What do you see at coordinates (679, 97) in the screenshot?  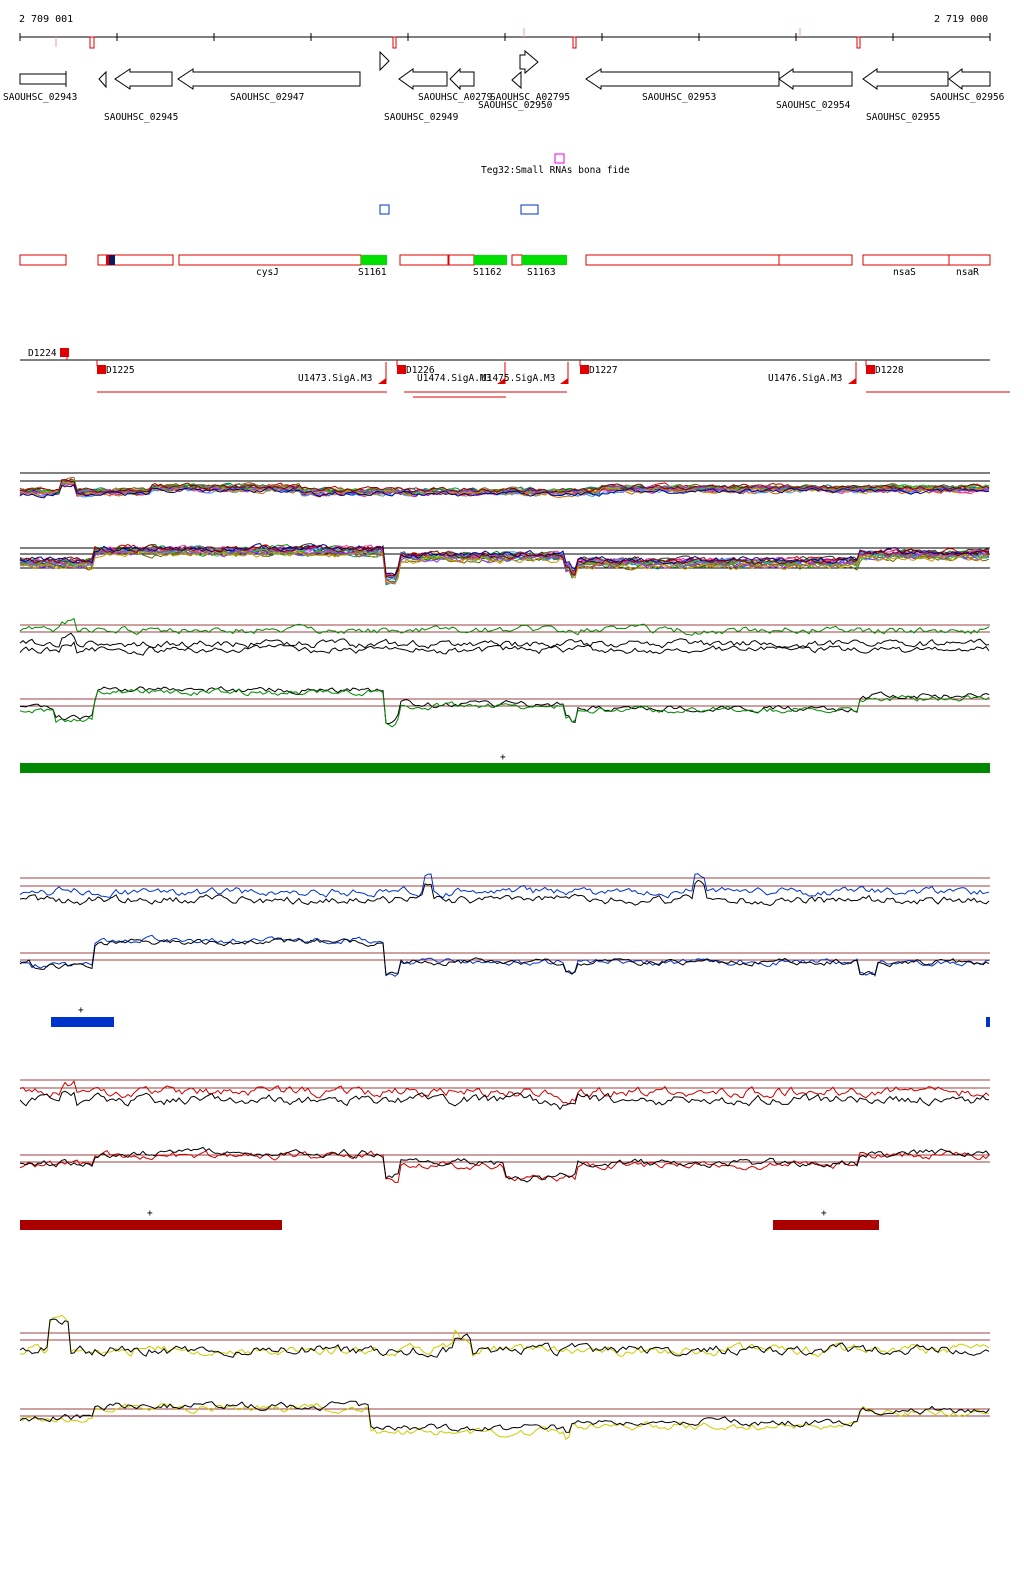 I see `gene-label: SAOUHSC_02953` at bounding box center [679, 97].